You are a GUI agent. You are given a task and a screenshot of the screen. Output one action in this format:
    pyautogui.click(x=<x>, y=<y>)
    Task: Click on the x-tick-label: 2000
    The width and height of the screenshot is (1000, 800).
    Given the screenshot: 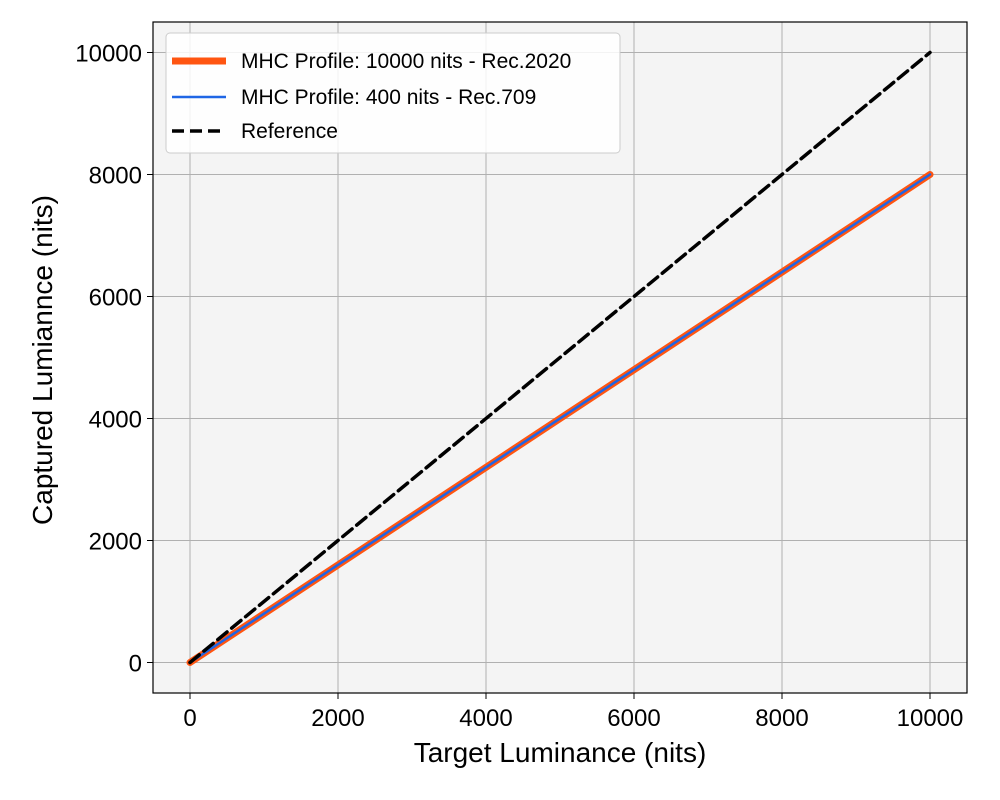 What is the action you would take?
    pyautogui.click(x=337, y=718)
    